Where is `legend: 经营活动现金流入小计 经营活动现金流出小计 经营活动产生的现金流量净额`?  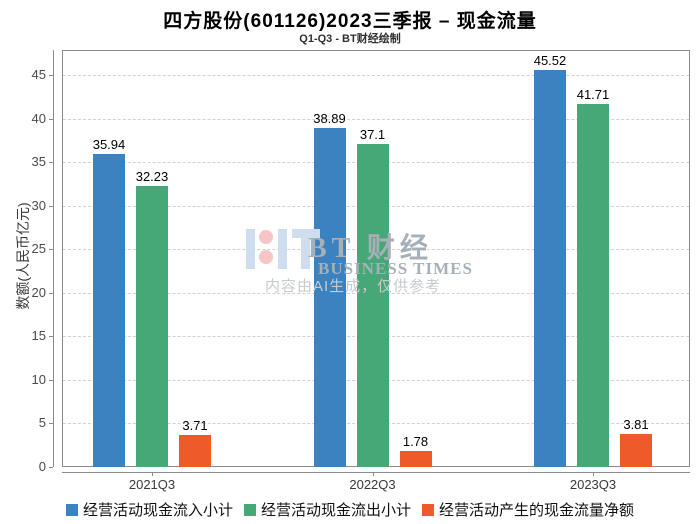 legend: 经营活动现金流入小计 经营活动现金流出小计 经营活动产生的现金流量净额 is located at coordinates (350, 509).